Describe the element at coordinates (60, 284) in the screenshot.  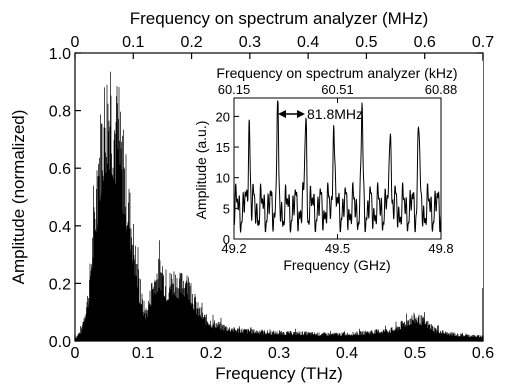
I see `main-y-tick-label: 0.2` at that location.